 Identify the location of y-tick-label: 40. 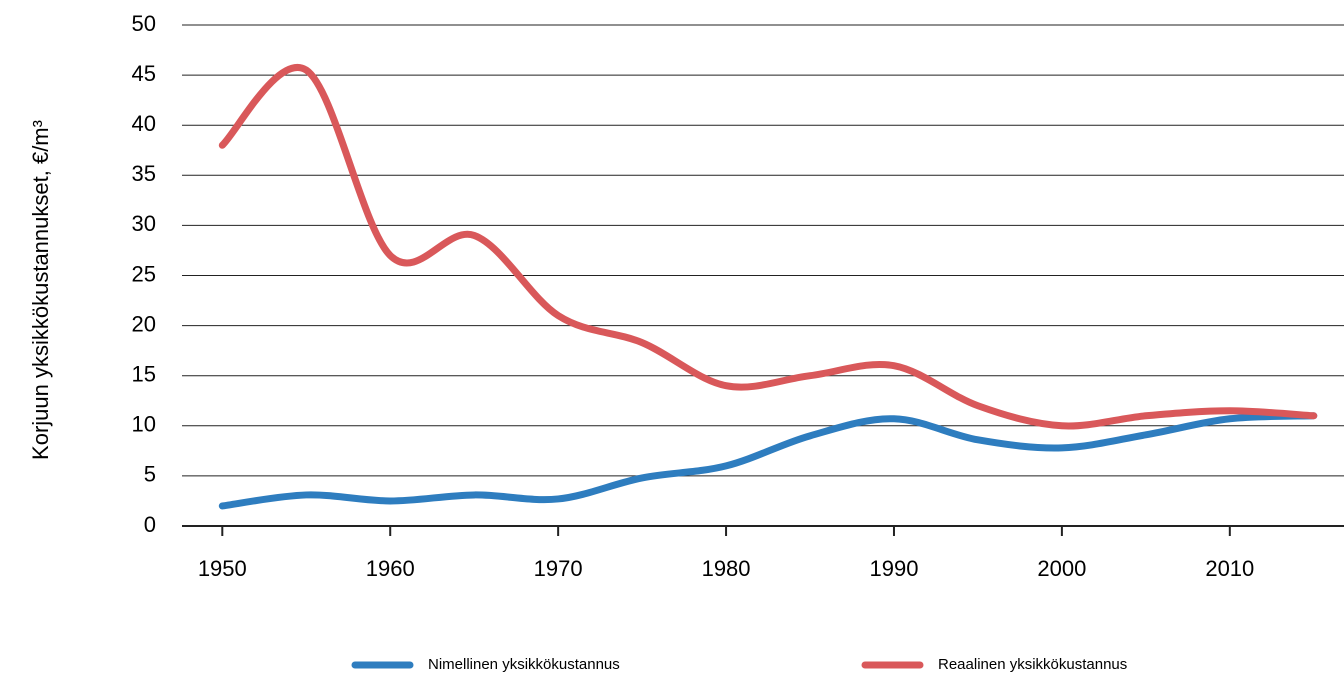
(144, 123).